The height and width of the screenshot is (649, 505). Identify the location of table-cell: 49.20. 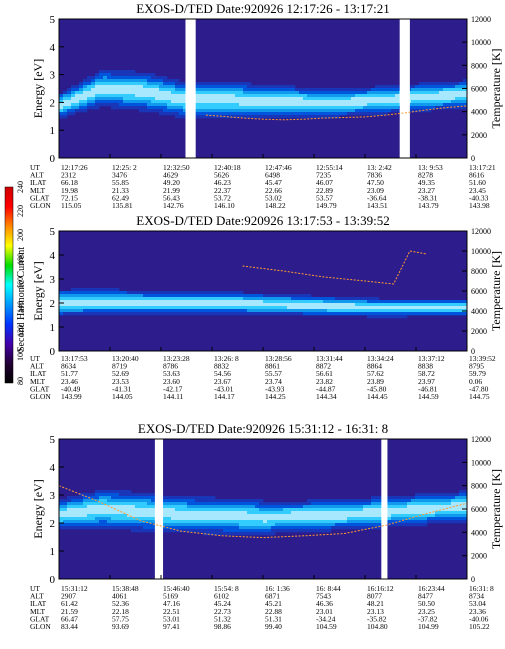
(171, 182).